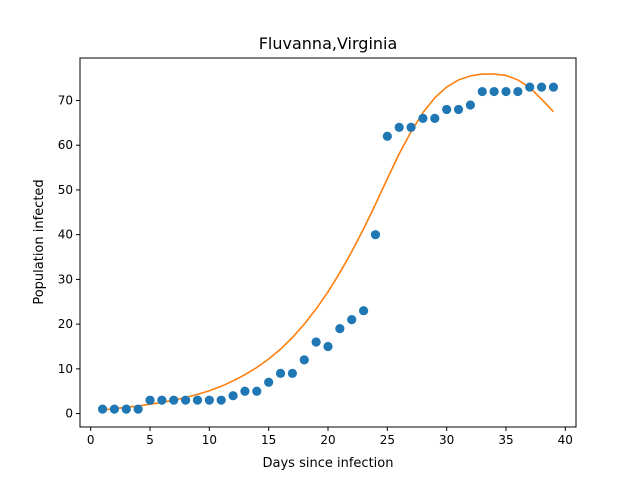 This screenshot has height=480, width=640. Describe the element at coordinates (328, 43) in the screenshot. I see `chart-title: Fluvanna,Virginia` at that location.